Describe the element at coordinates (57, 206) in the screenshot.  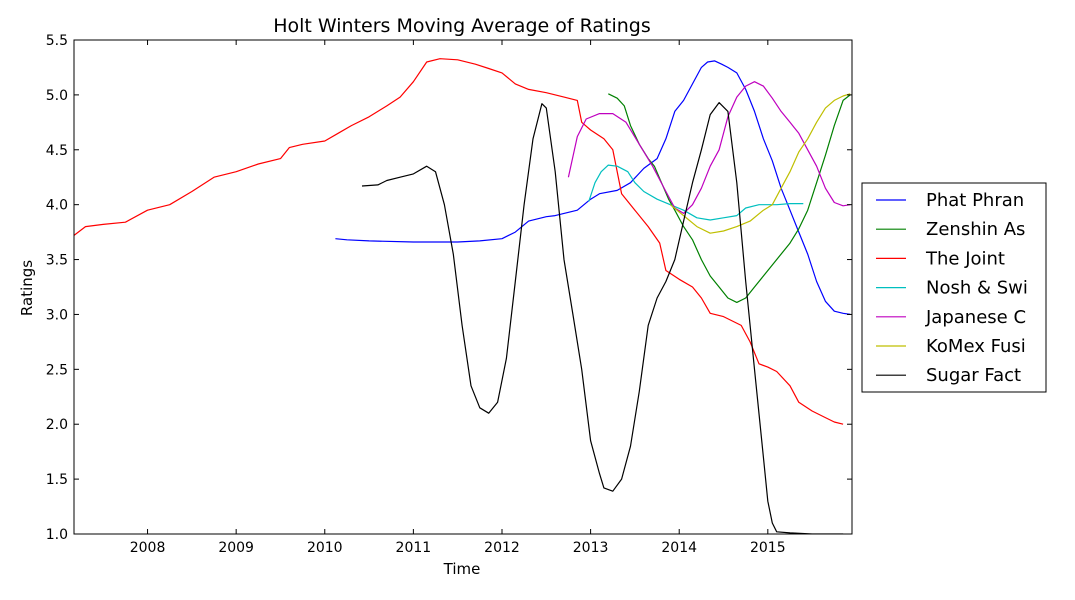
I see `y-tick-label: 4.0` at that location.